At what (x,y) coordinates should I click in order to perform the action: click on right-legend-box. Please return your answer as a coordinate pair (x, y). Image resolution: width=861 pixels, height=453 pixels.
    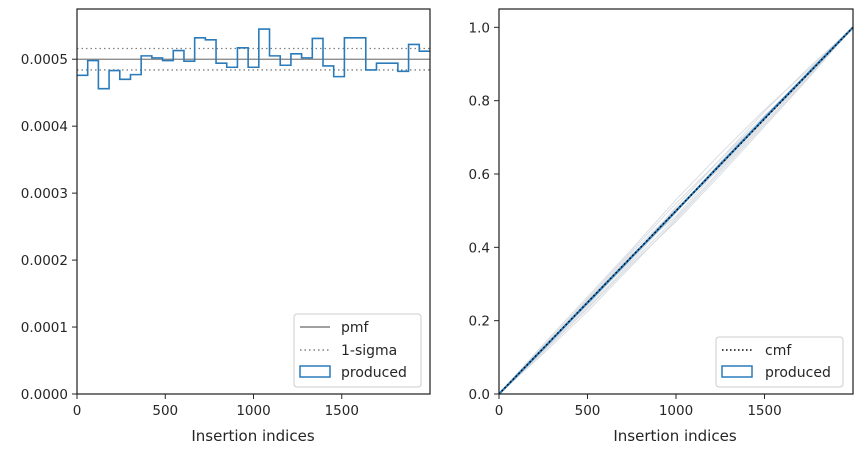
    Looking at the image, I should click on (779, 362).